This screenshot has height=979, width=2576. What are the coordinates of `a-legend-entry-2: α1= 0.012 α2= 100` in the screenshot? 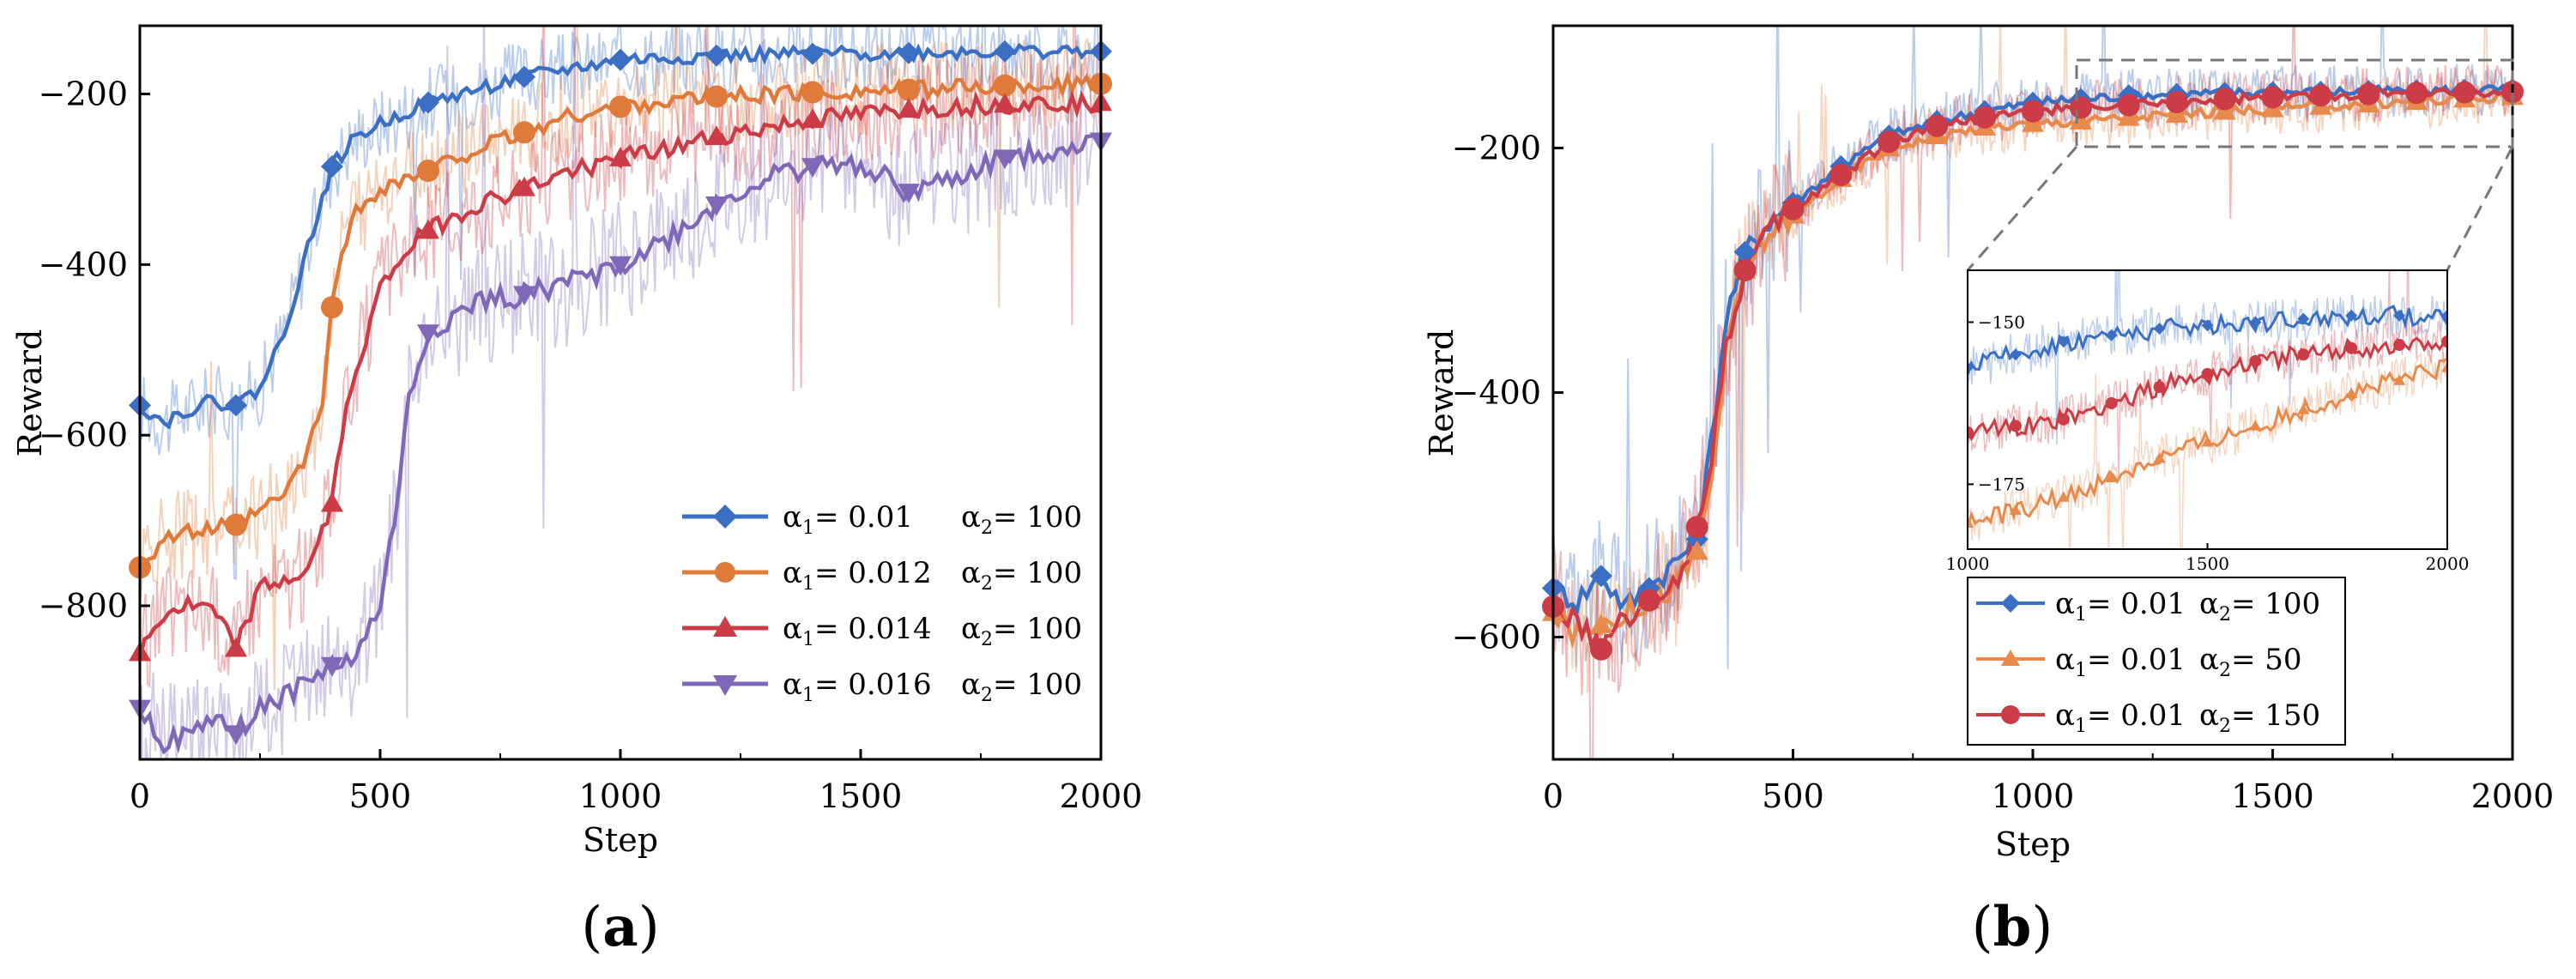 It's located at (882, 575).